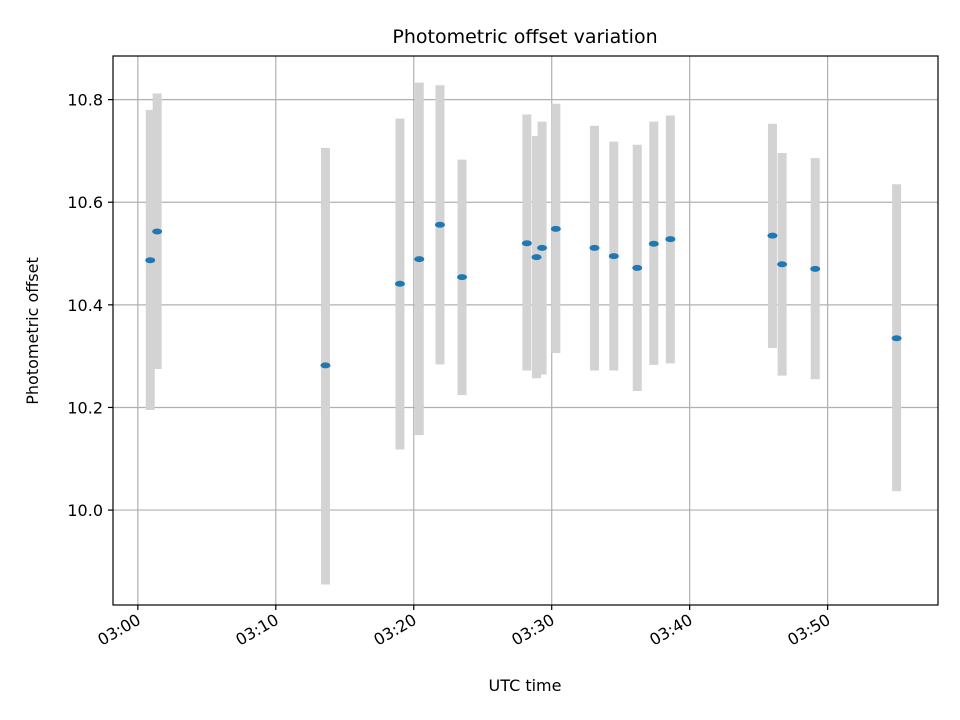 The width and height of the screenshot is (960, 720). What do you see at coordinates (32, 331) in the screenshot?
I see `y-axis-label: Photometric offset` at bounding box center [32, 331].